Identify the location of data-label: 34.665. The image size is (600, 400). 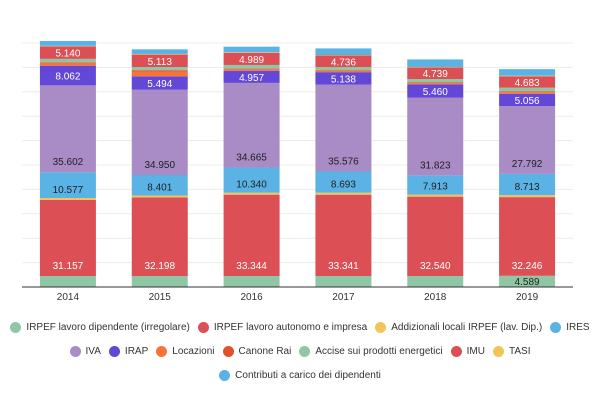
(251, 157).